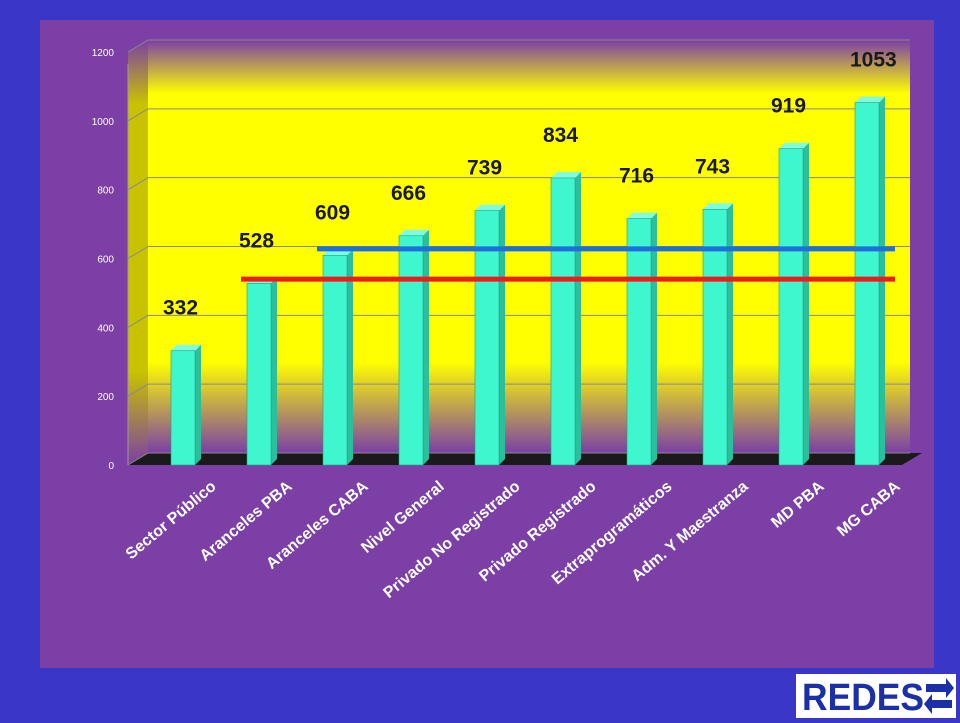 This screenshot has height=723, width=960. Describe the element at coordinates (798, 505) in the screenshot. I see `category-label: MD PBA` at that location.